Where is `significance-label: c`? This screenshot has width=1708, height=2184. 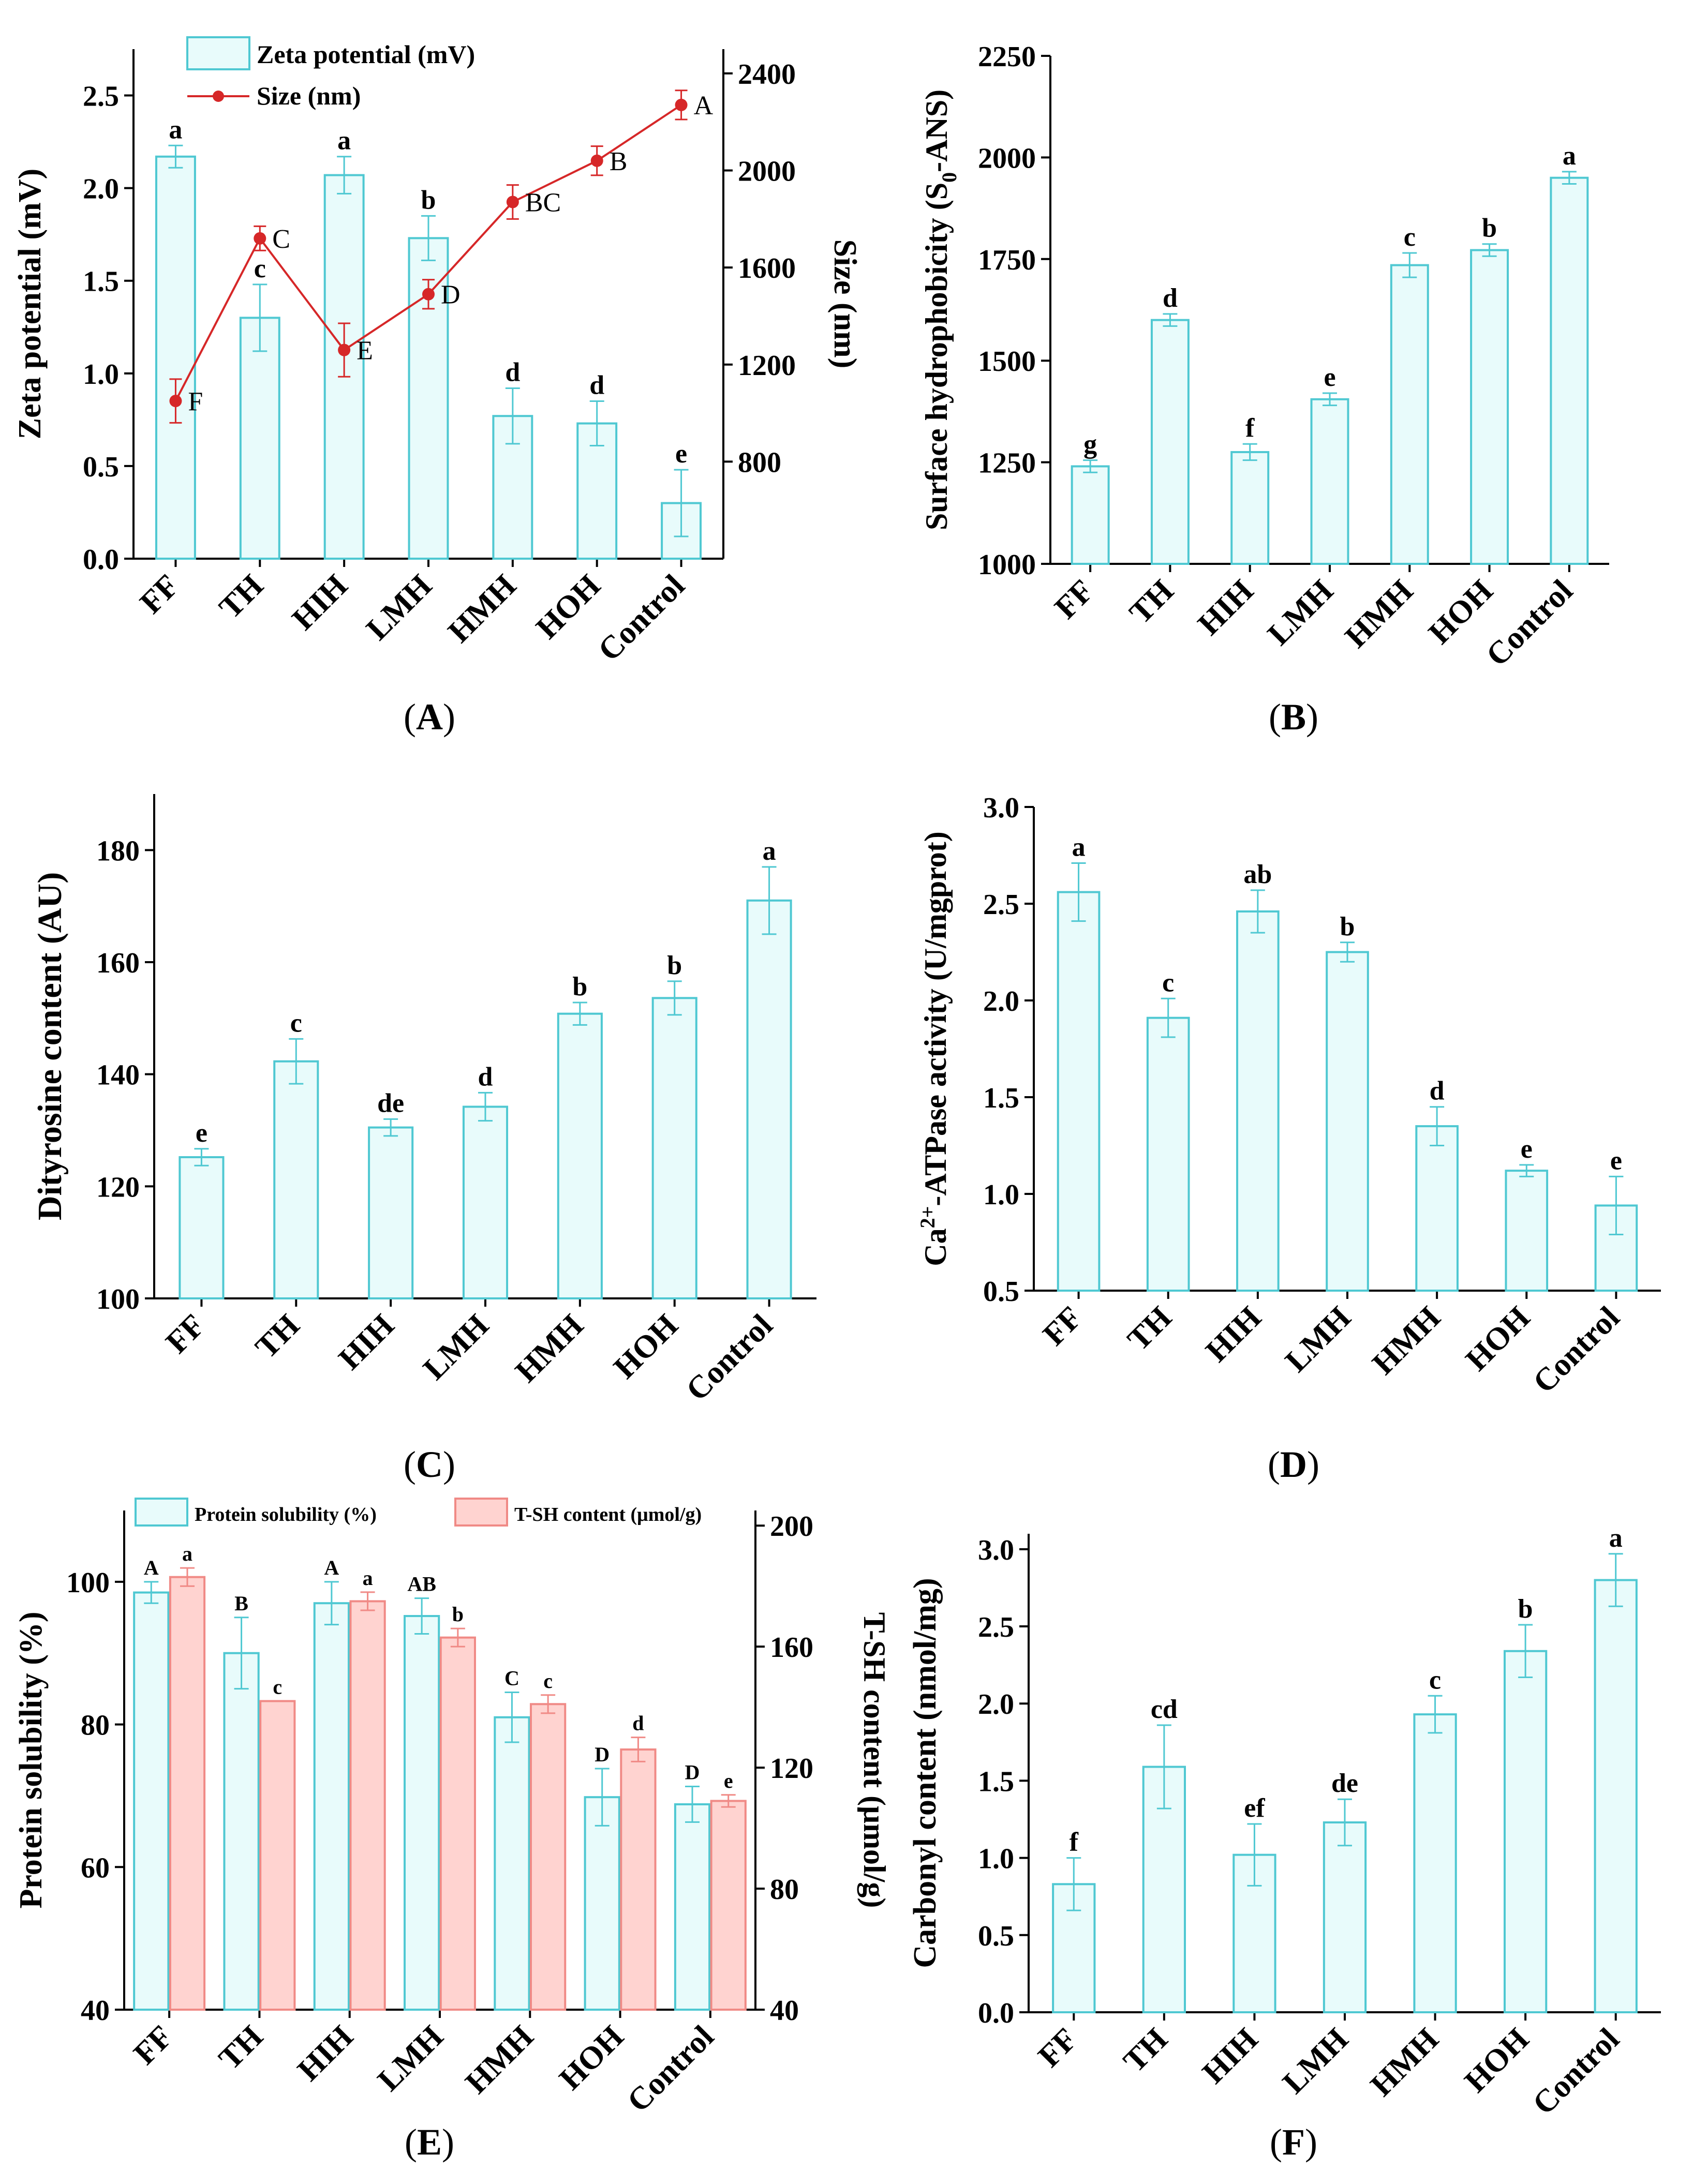 significance-label: c is located at coordinates (548, 1681).